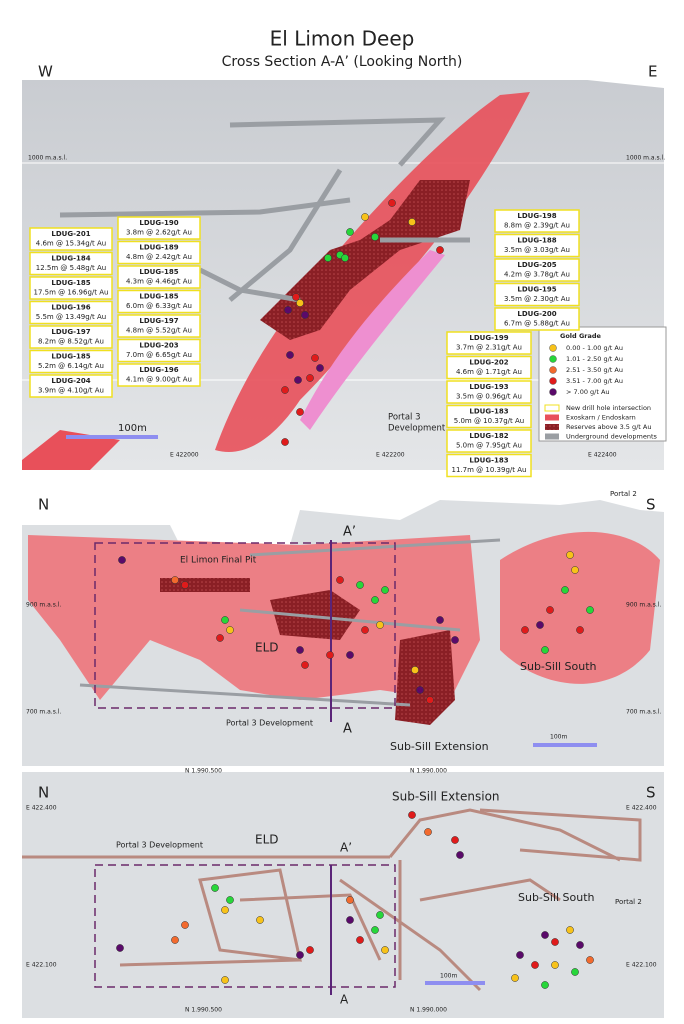  Describe the element at coordinates (594, 359) in the screenshot. I see `legend-label: 1.01 - 2.50 g/t Au` at that location.